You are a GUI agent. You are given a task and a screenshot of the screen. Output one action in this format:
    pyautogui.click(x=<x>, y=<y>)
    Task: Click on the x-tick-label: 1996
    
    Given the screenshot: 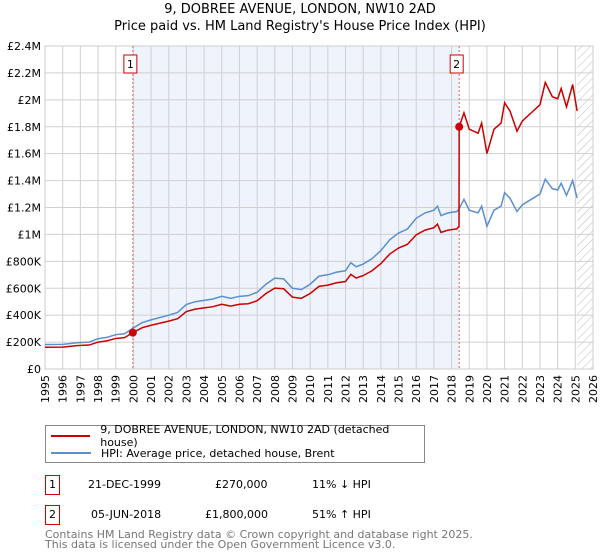 What is the action you would take?
    pyautogui.click(x=63, y=389)
    